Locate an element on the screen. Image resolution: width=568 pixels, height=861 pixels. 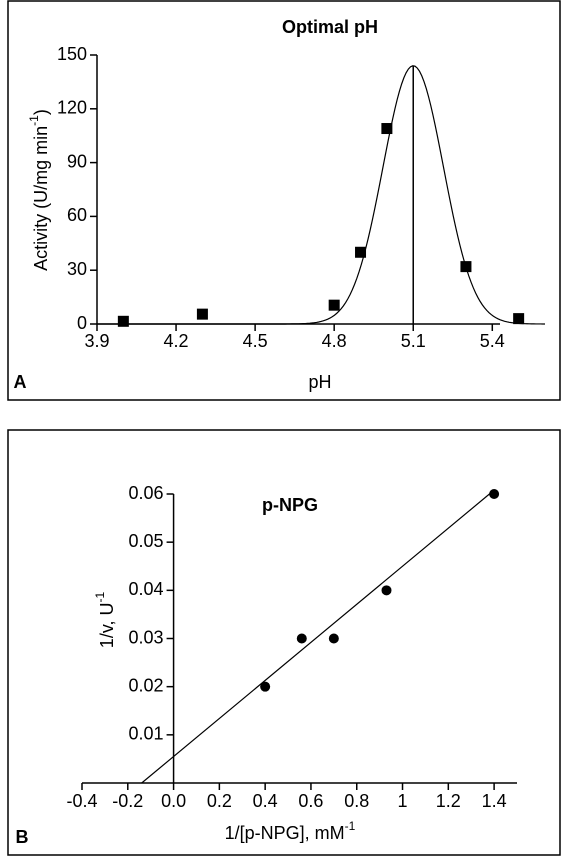
x-tick-label: 5.4 is located at coordinates (492, 341).